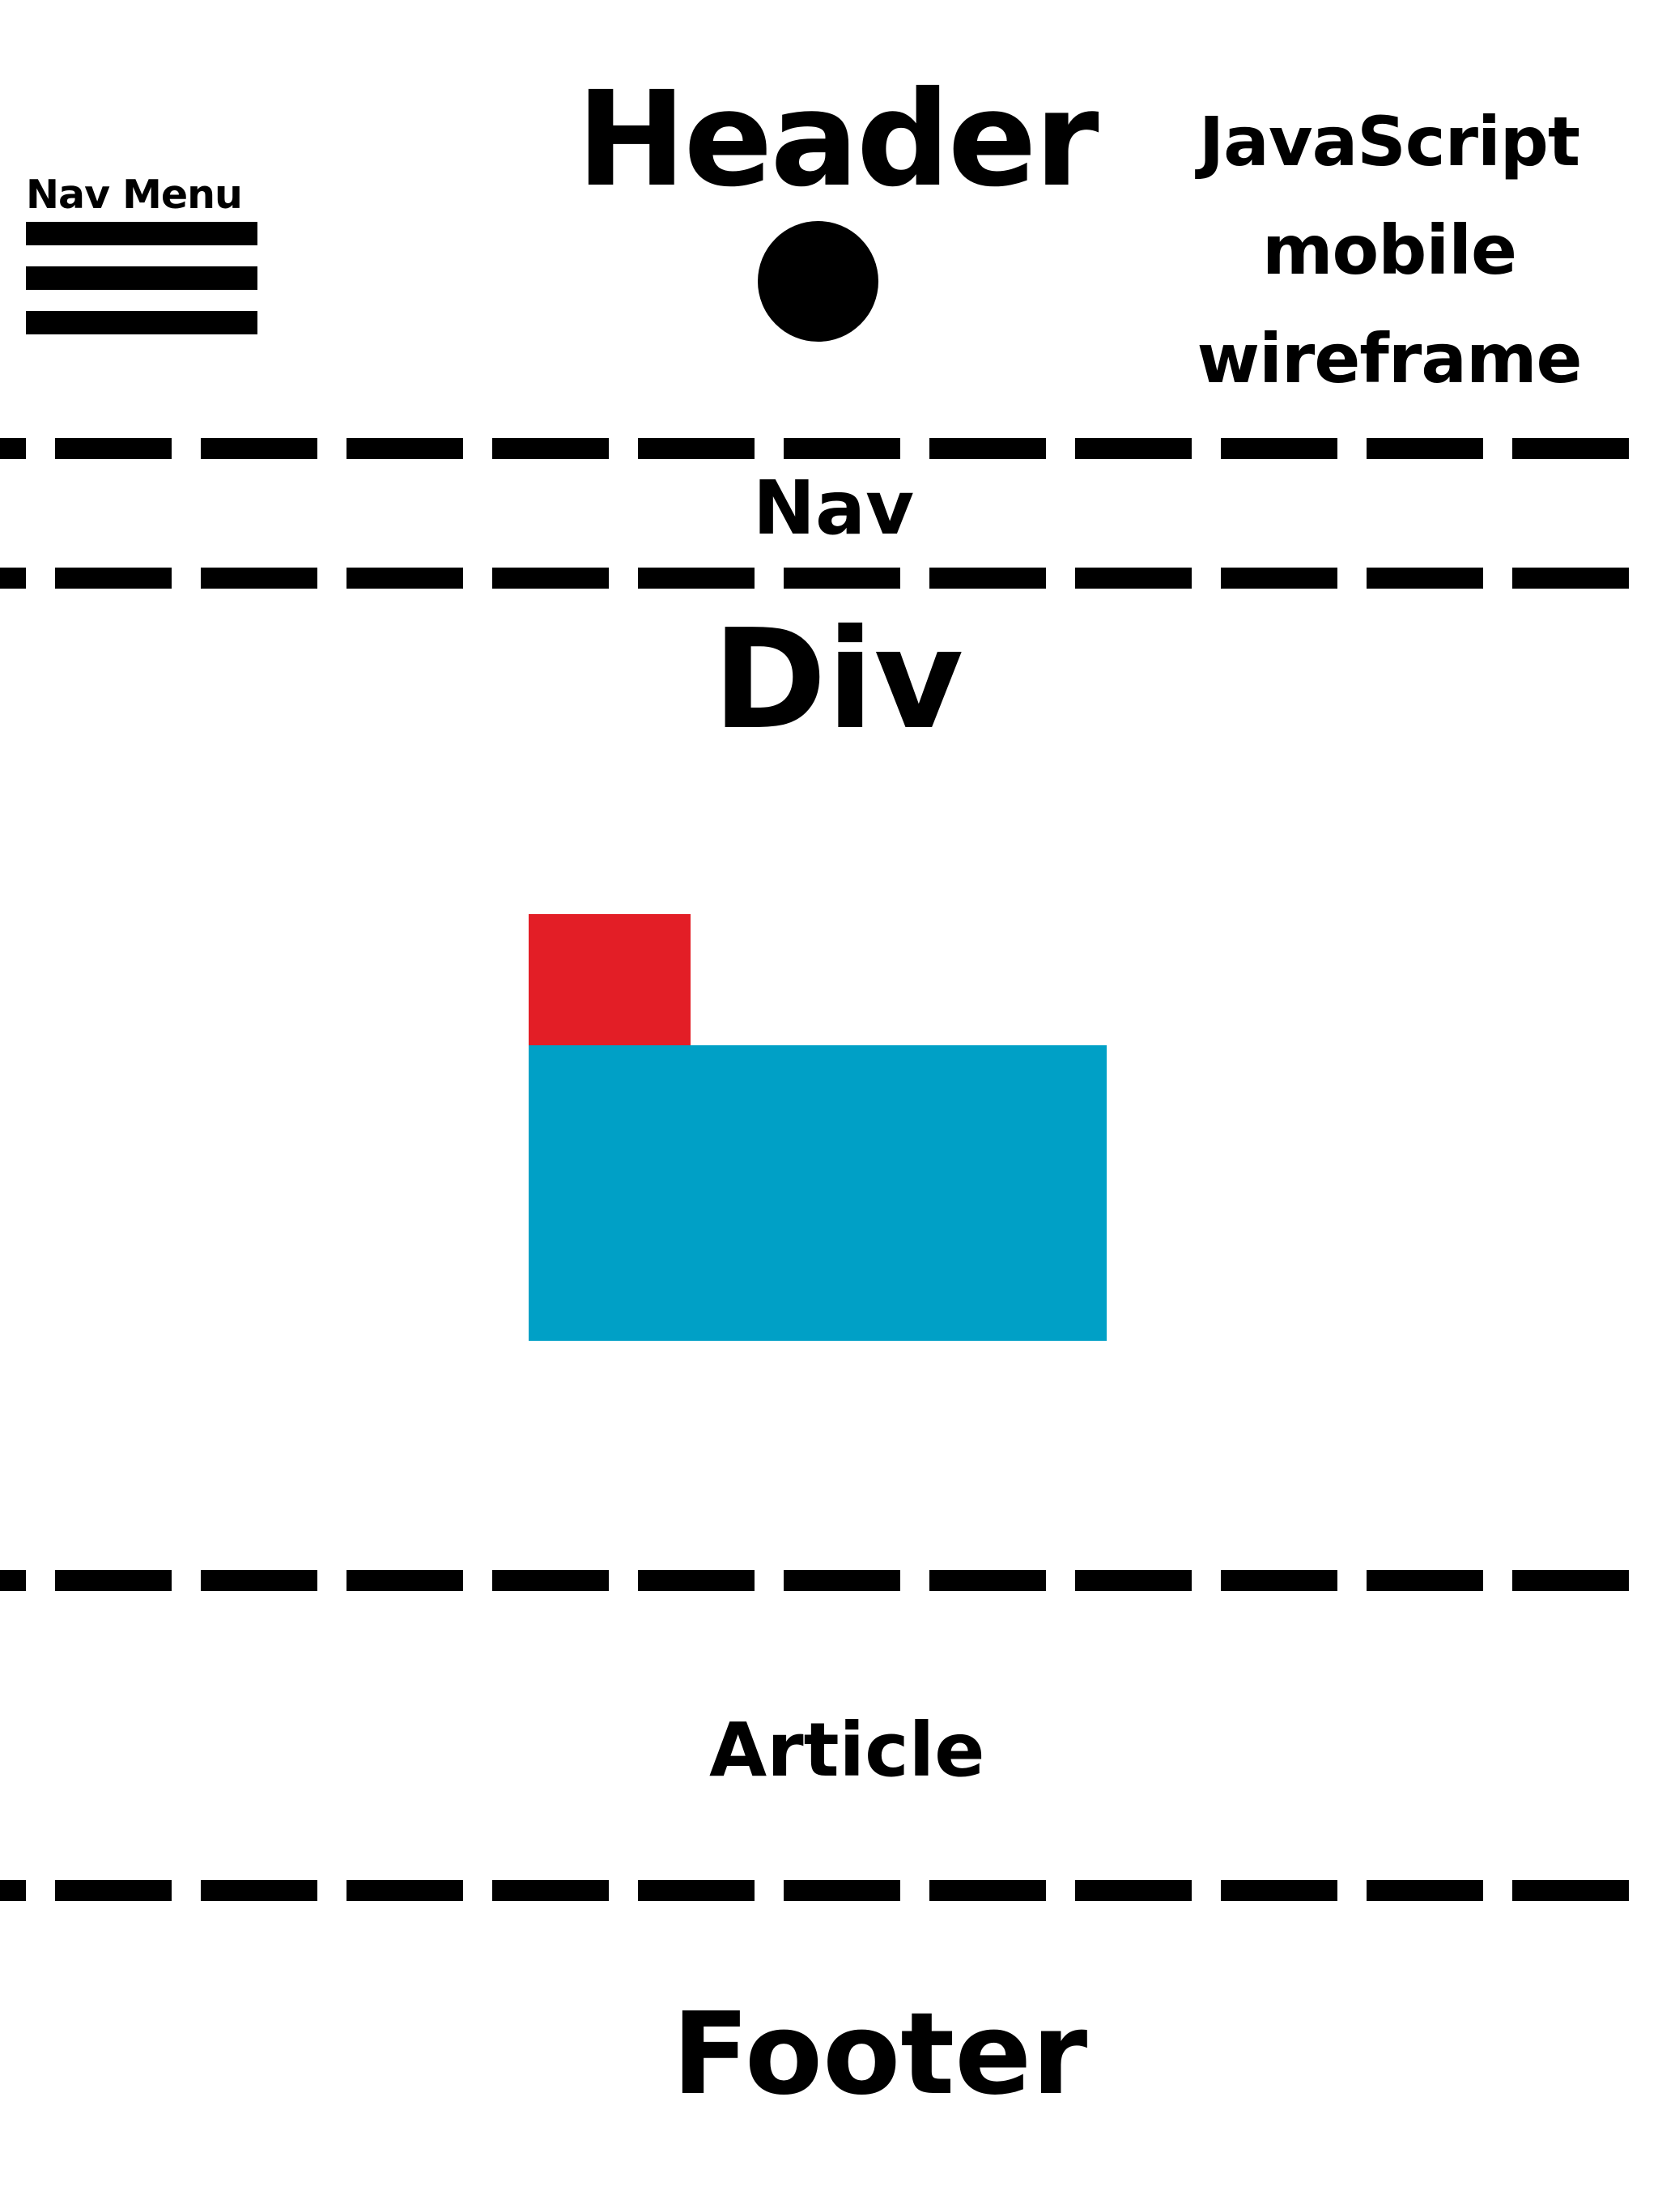  Describe the element at coordinates (134, 195) in the screenshot. I see `nav-menu-label: Nav Menu` at that location.